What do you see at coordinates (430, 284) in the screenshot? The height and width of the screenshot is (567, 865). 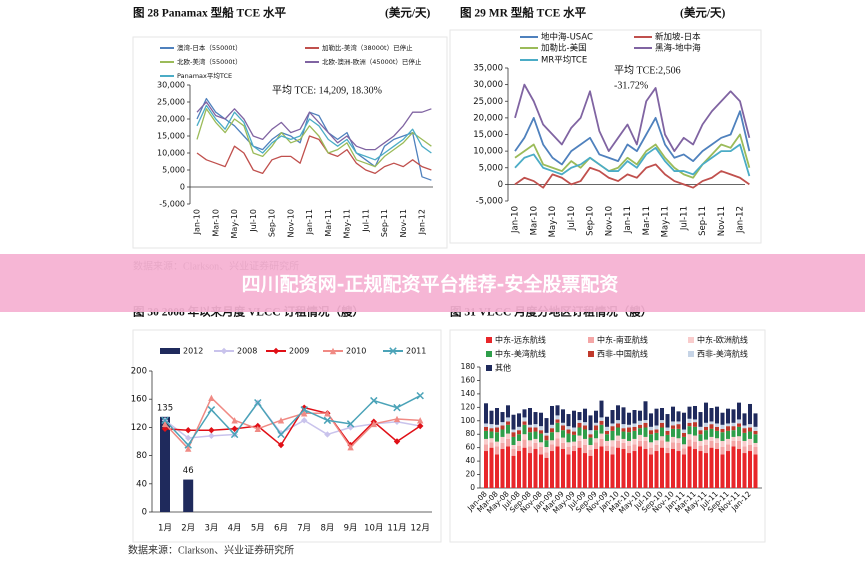 I see `banner-text: 四川配资网-正规配资平台推荐-安全股票配资` at bounding box center [430, 284].